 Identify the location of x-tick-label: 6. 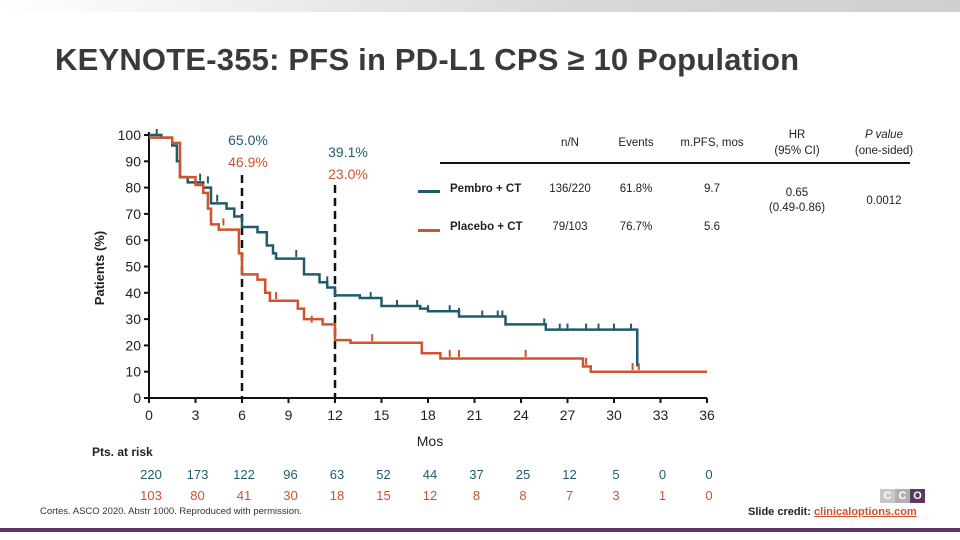
(242, 415).